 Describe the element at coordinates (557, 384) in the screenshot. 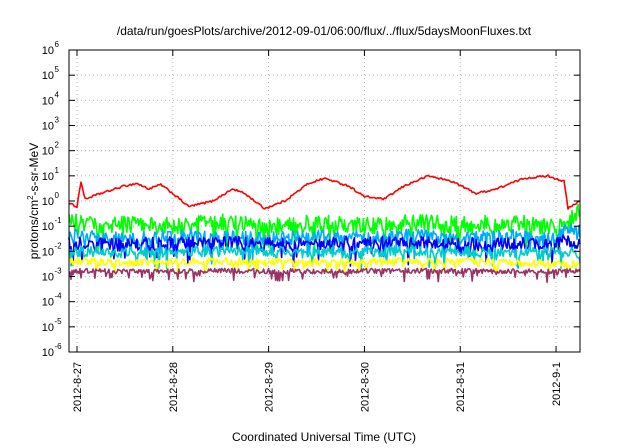

I see `x-tick-label: 2012-9-1` at that location.